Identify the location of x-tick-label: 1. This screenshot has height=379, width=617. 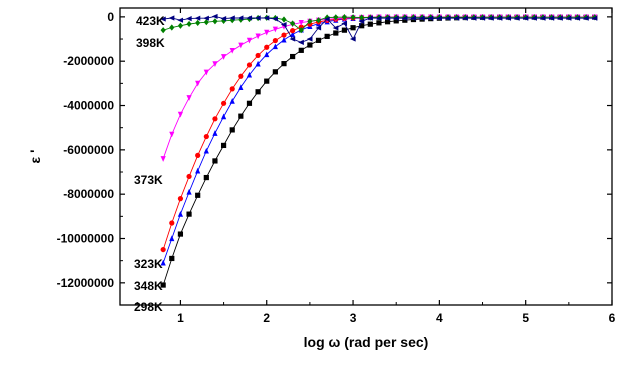
(180, 318).